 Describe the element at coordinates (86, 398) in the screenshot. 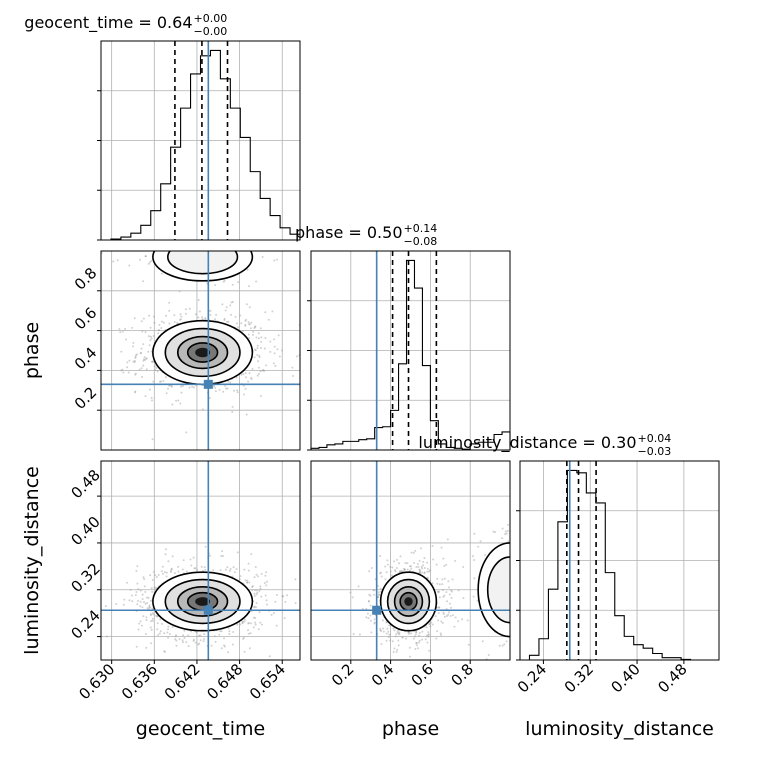

I see `ytick-label-phase-0: 0.2` at that location.